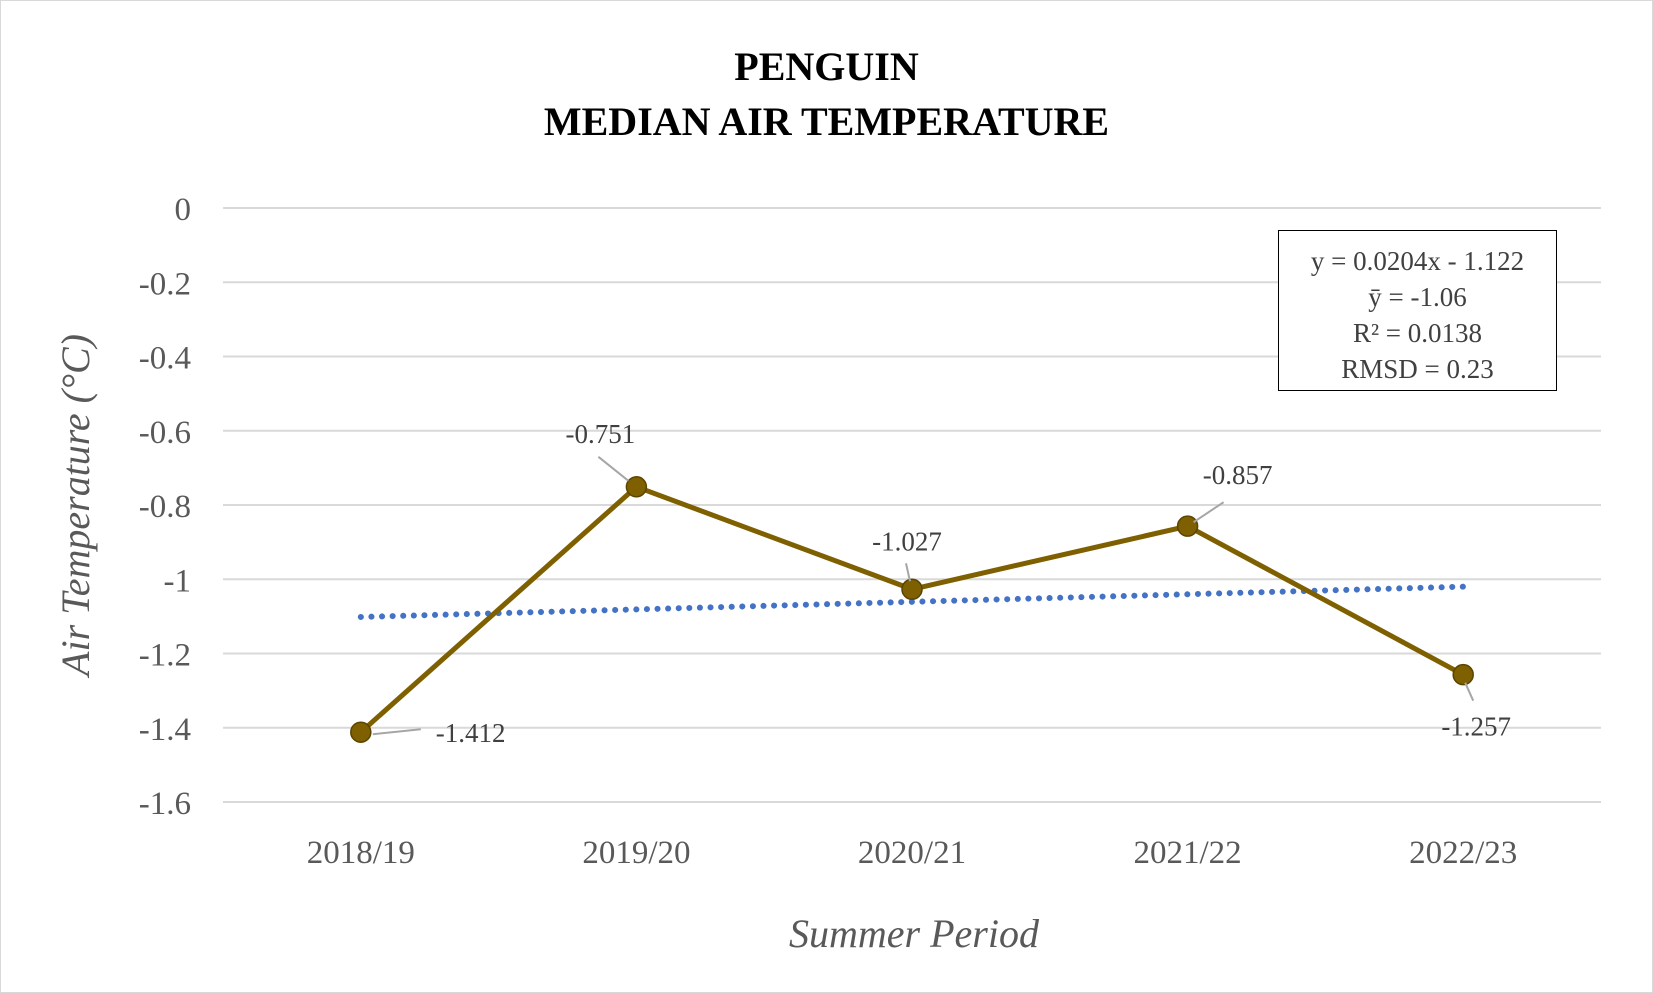 This screenshot has height=993, width=1653. I want to click on y-axis-ticks: 0 -0.2 -0.4 -0.6 -0.8 -1 -1.2 -1.4 -1.6, so click(165, 507).